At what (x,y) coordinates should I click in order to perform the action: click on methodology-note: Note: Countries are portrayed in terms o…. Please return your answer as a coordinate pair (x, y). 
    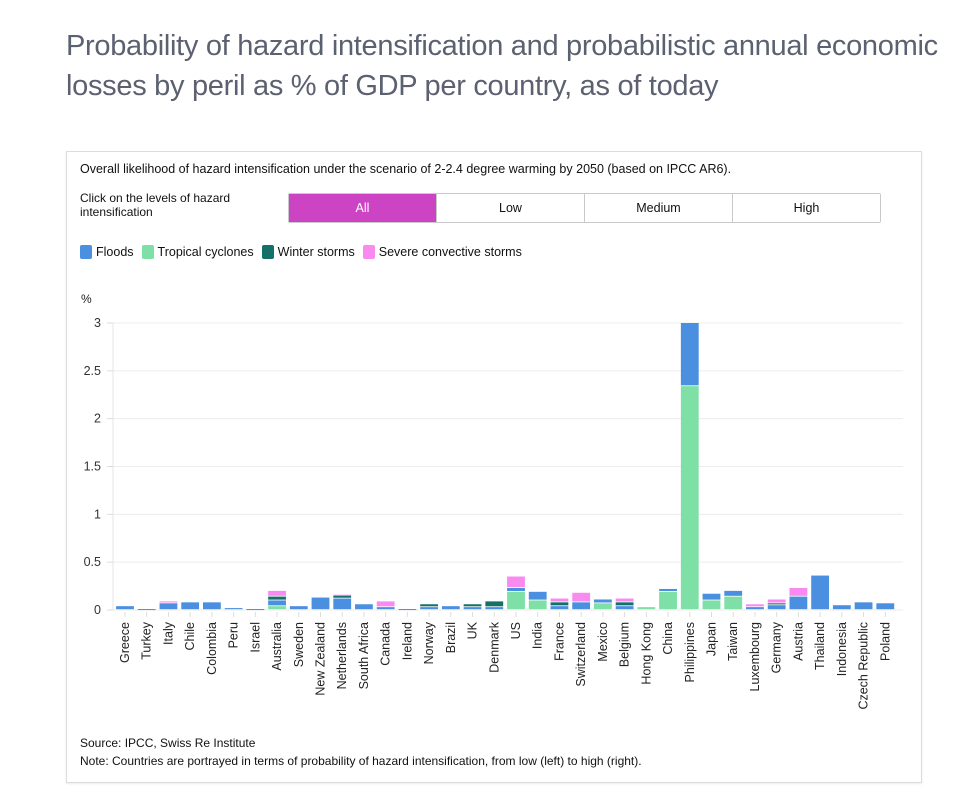
    Looking at the image, I should click on (361, 761).